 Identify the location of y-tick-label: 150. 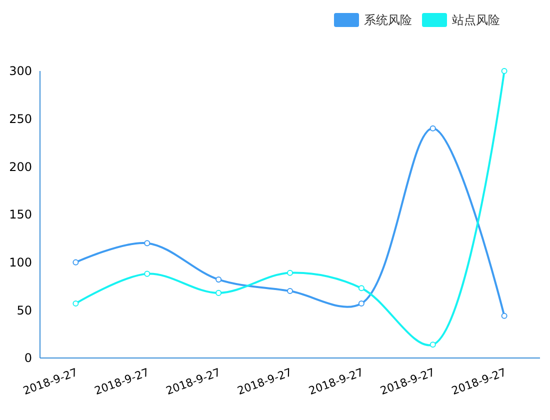
(20, 215).